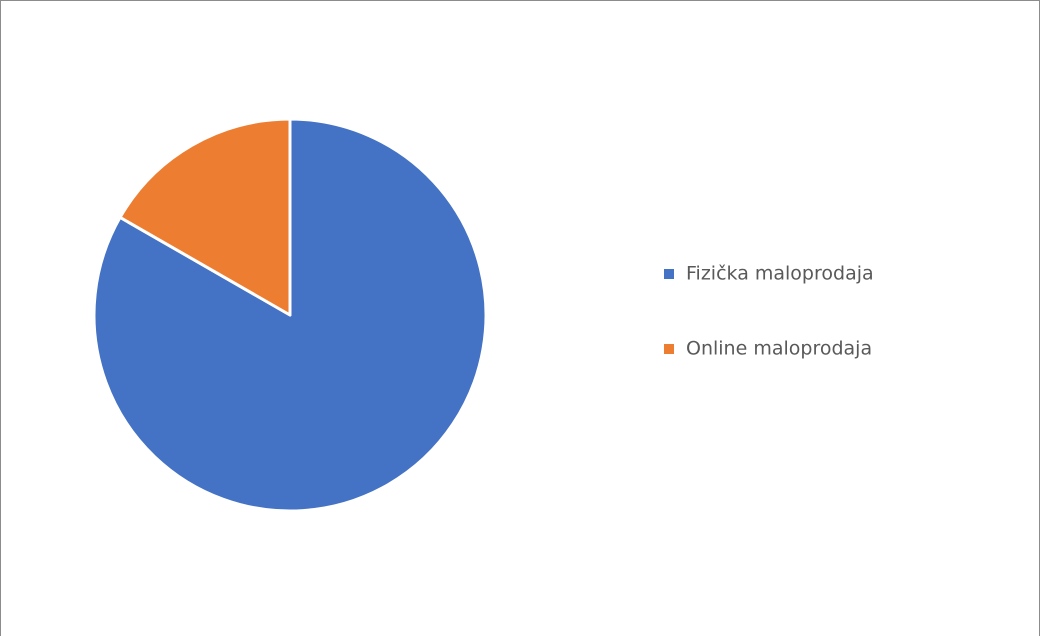  What do you see at coordinates (205, 217) in the screenshot?
I see `pie-slice` at bounding box center [205, 217].